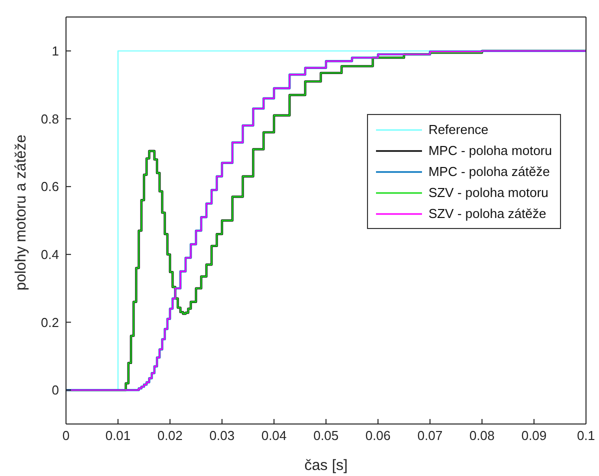  I want to click on x-tick-label: 0, so click(66, 436).